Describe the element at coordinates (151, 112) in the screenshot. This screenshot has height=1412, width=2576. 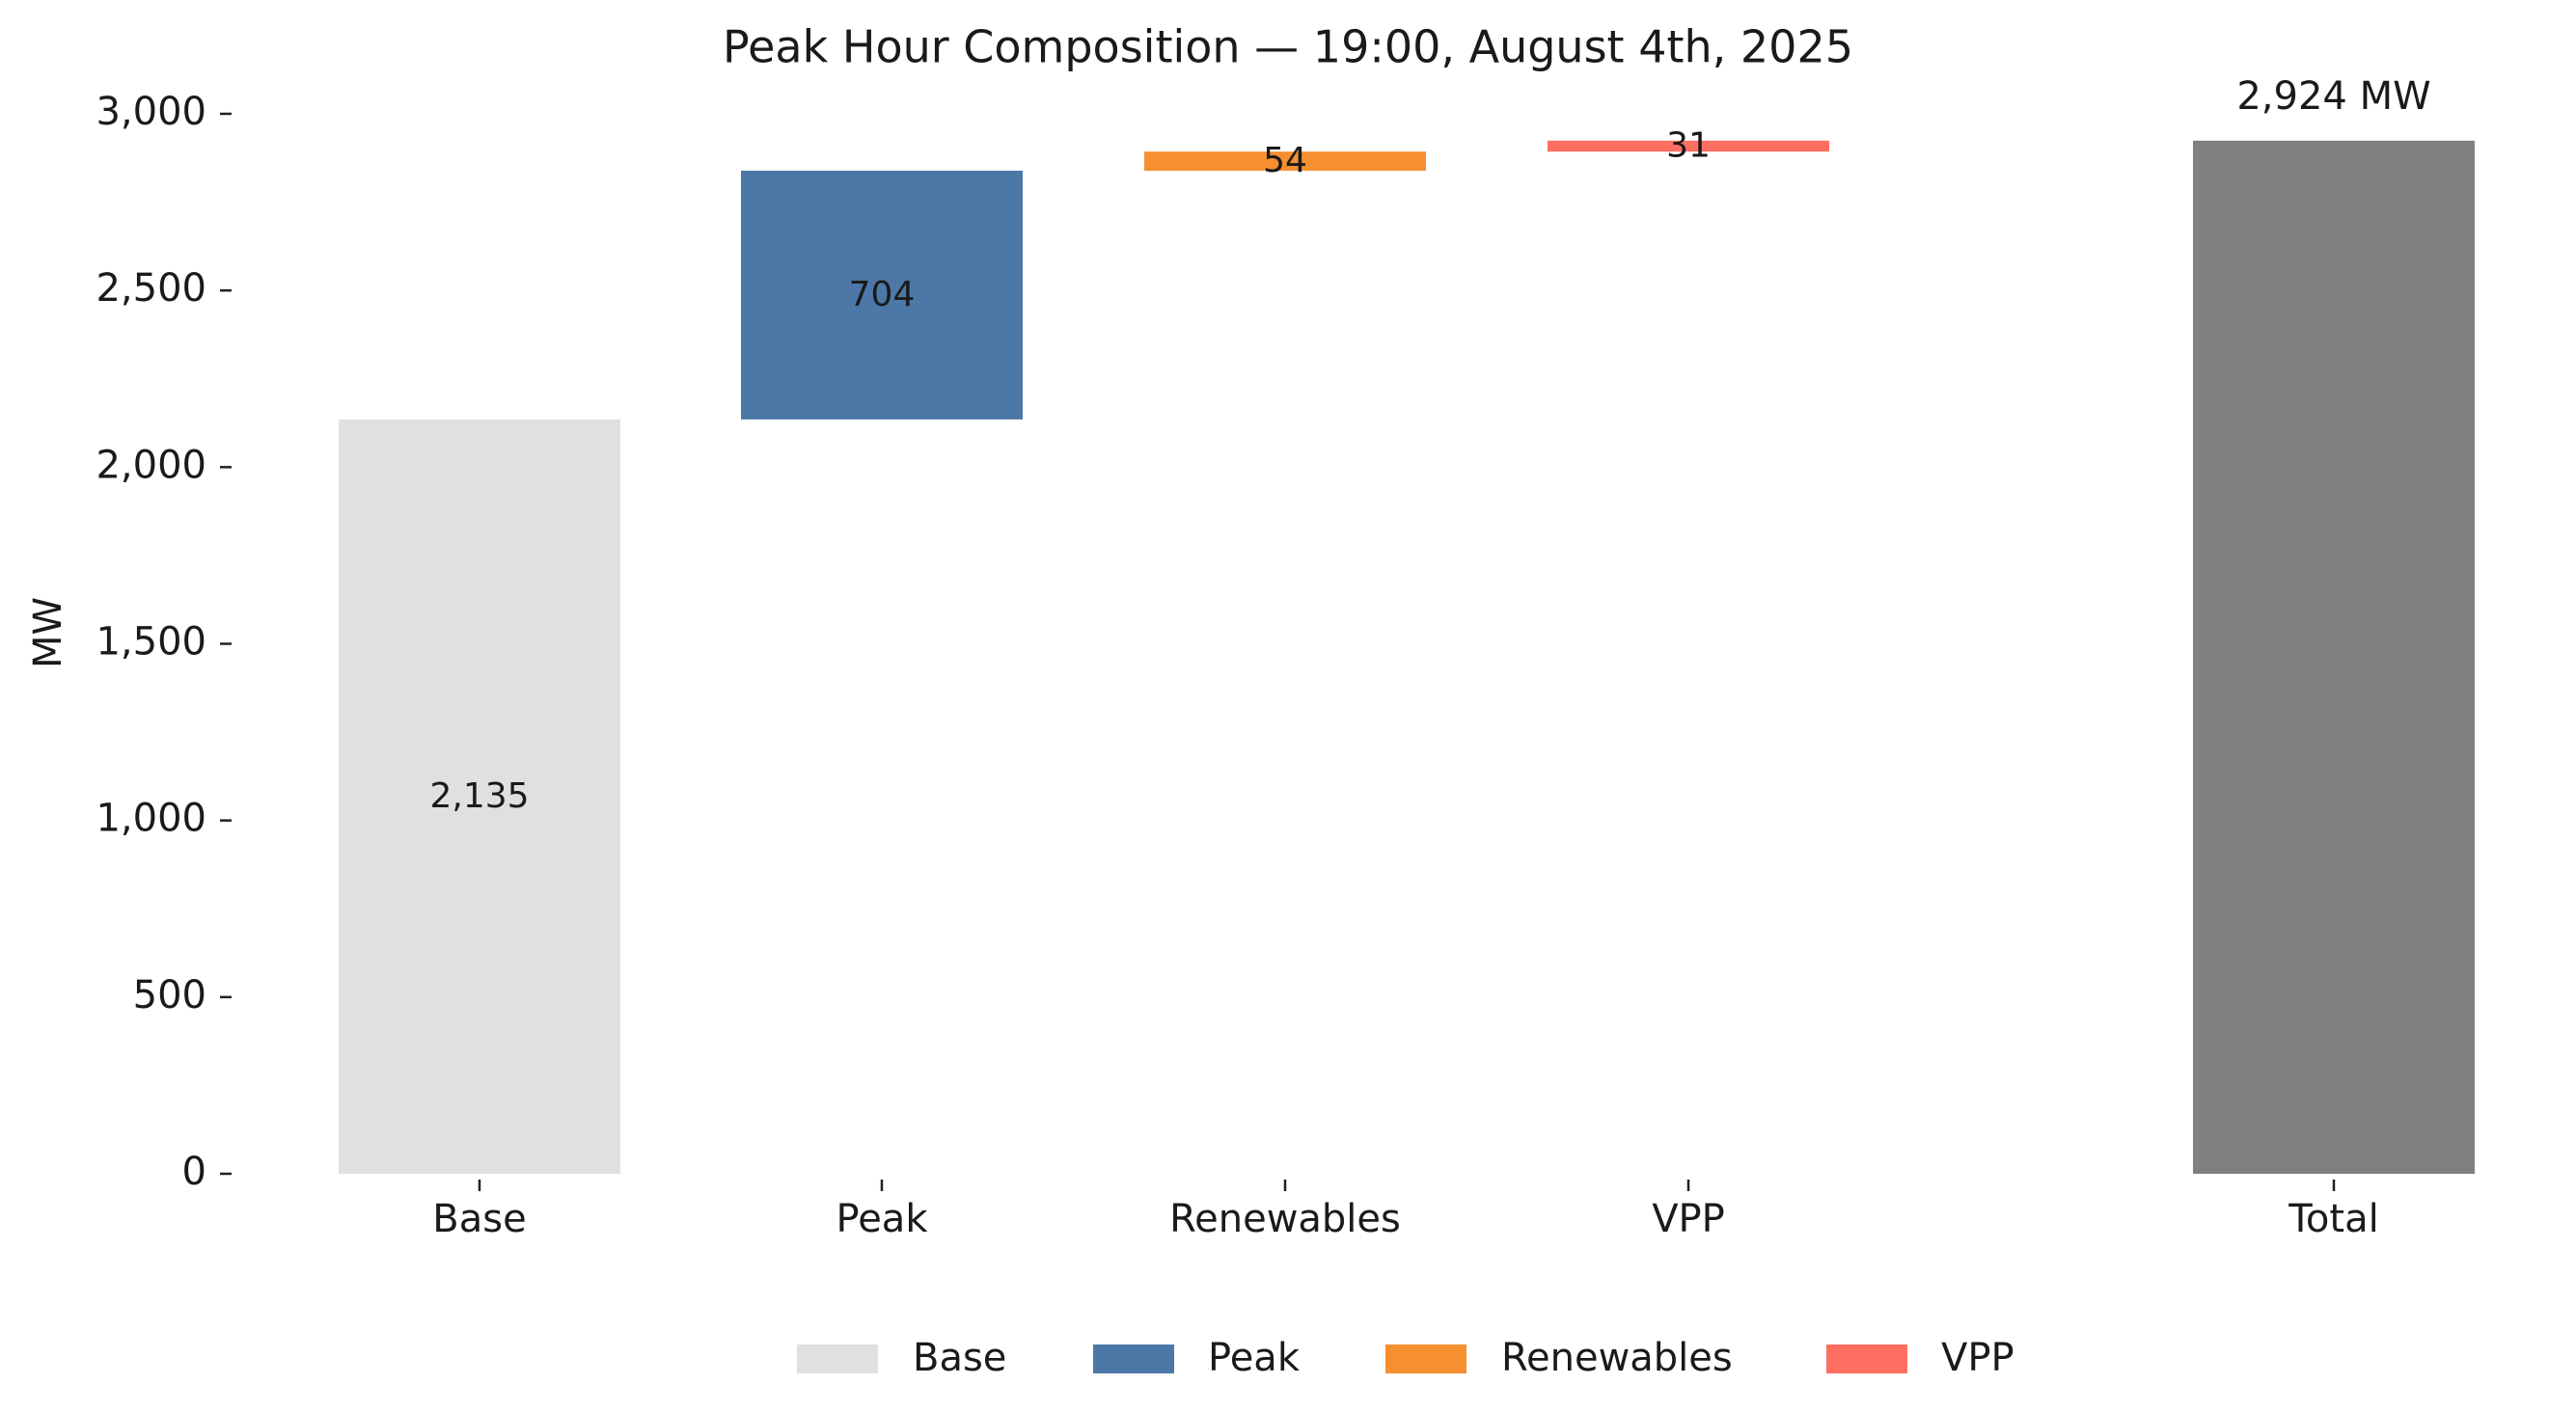
I see `y-tick-label: 3,000` at that location.